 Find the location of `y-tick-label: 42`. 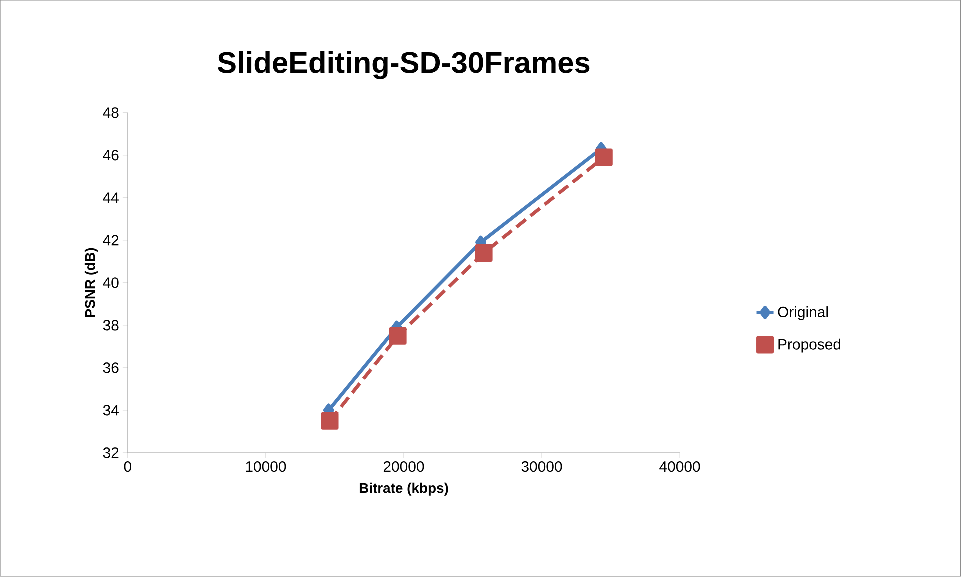

y-tick-label: 42 is located at coordinates (111, 240).